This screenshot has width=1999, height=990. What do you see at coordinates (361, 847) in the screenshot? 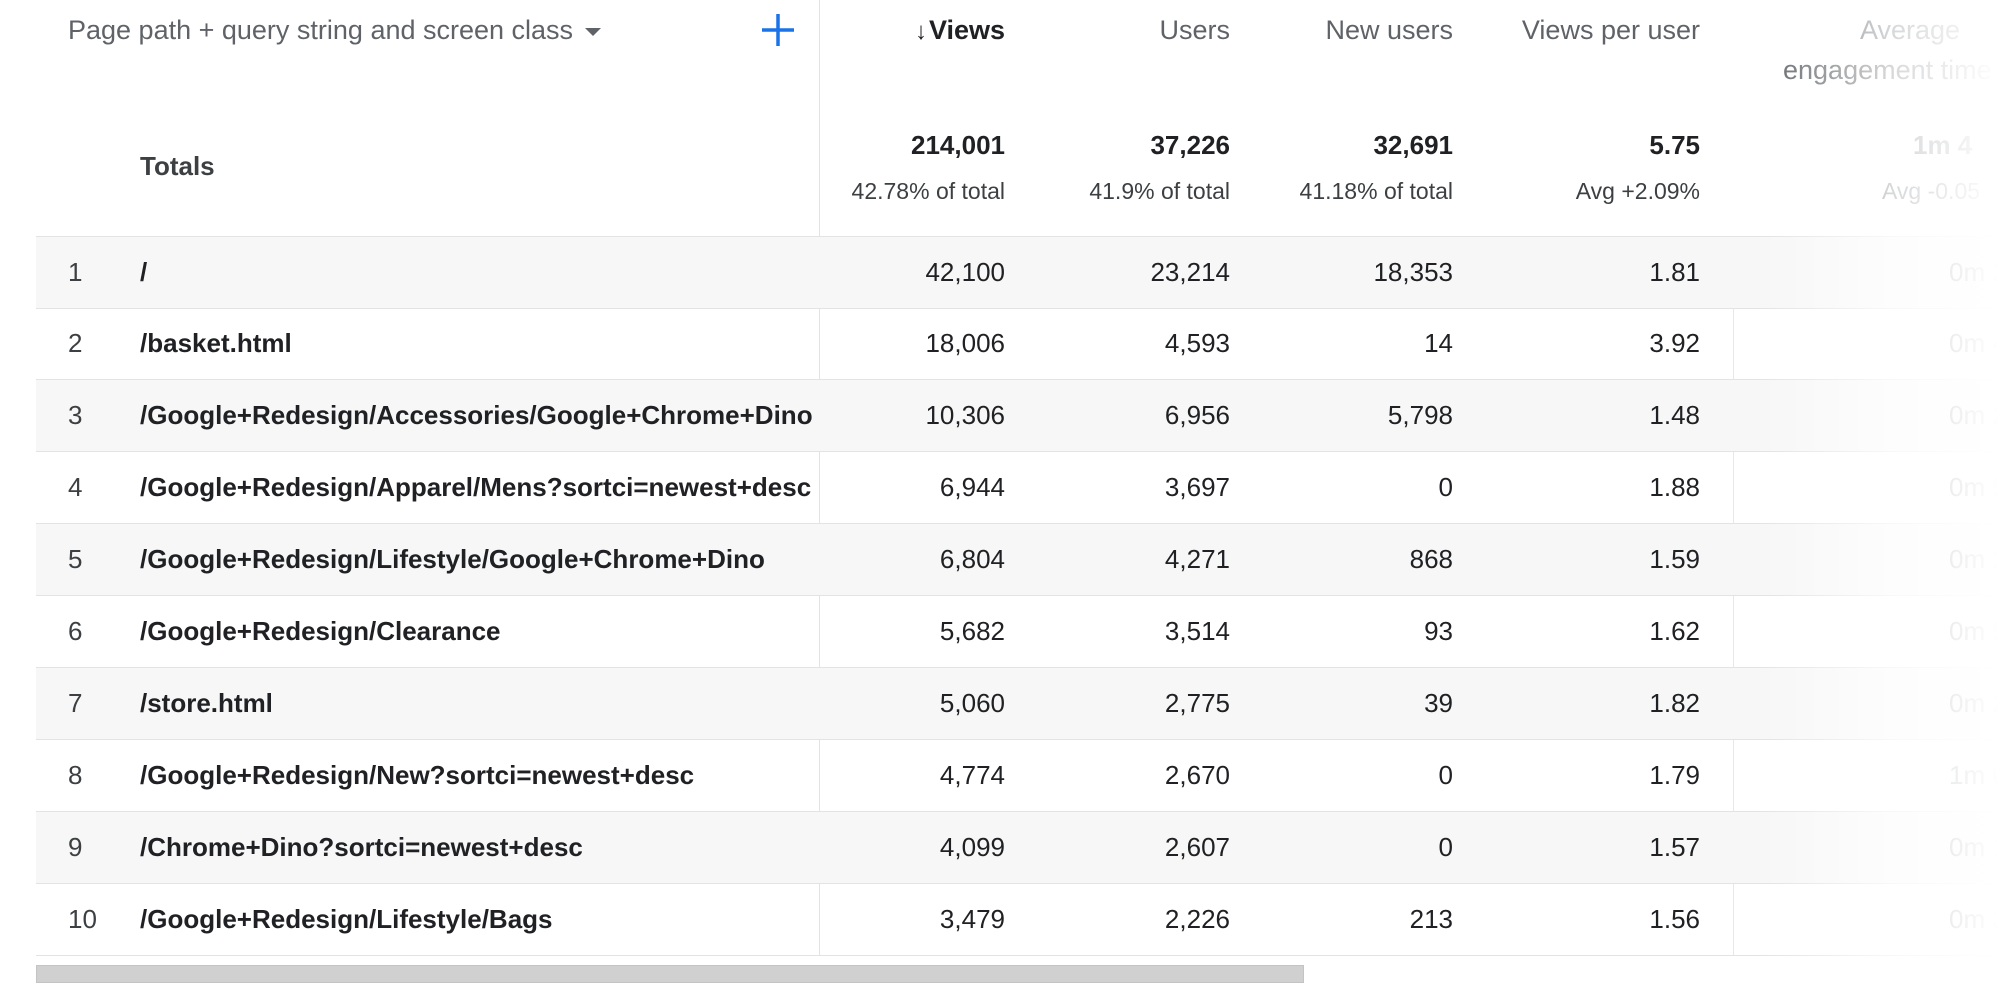
I see `row-page-path: /Chrome+Dino?sortci=newest+desc` at bounding box center [361, 847].